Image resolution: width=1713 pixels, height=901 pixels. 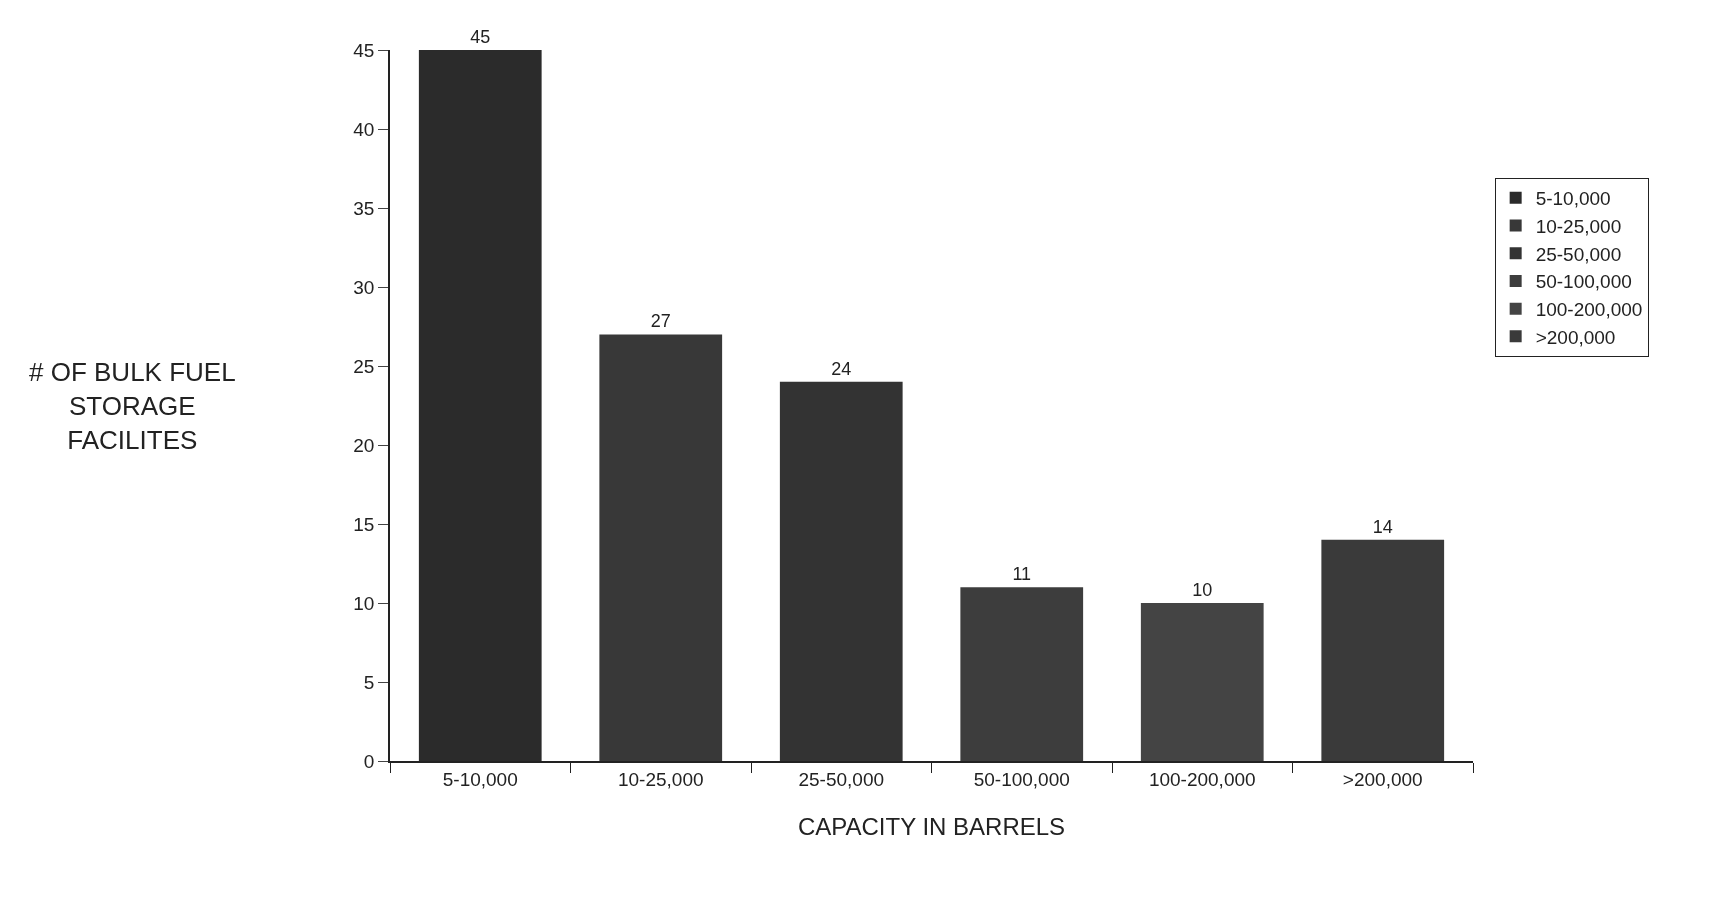 I want to click on x-axis-title: CAPACITY IN BARRELS, so click(x=931, y=827).